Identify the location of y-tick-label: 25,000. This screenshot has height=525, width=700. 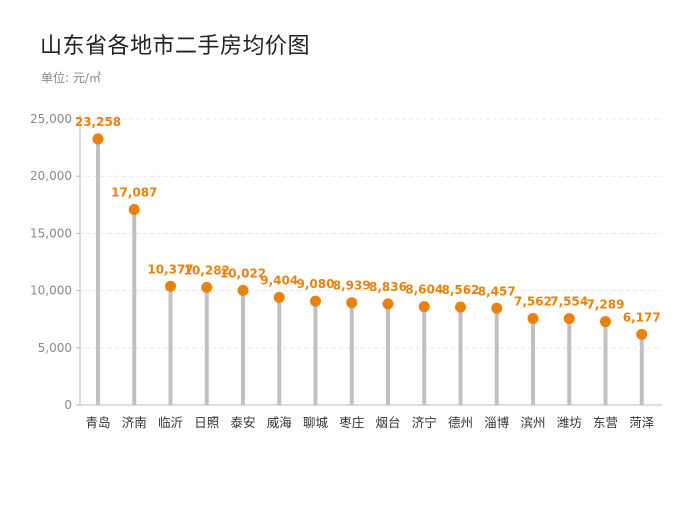
(51, 119).